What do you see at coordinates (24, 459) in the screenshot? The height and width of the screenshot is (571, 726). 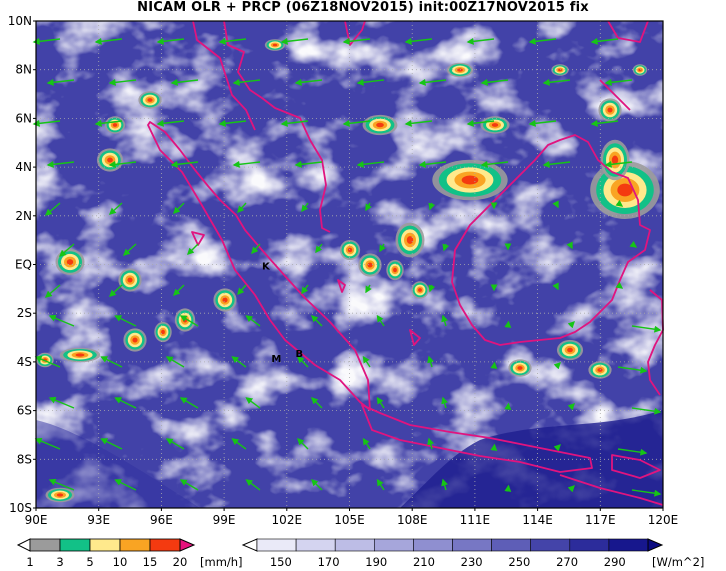 I see `latitude-label: 8S` at bounding box center [24, 459].